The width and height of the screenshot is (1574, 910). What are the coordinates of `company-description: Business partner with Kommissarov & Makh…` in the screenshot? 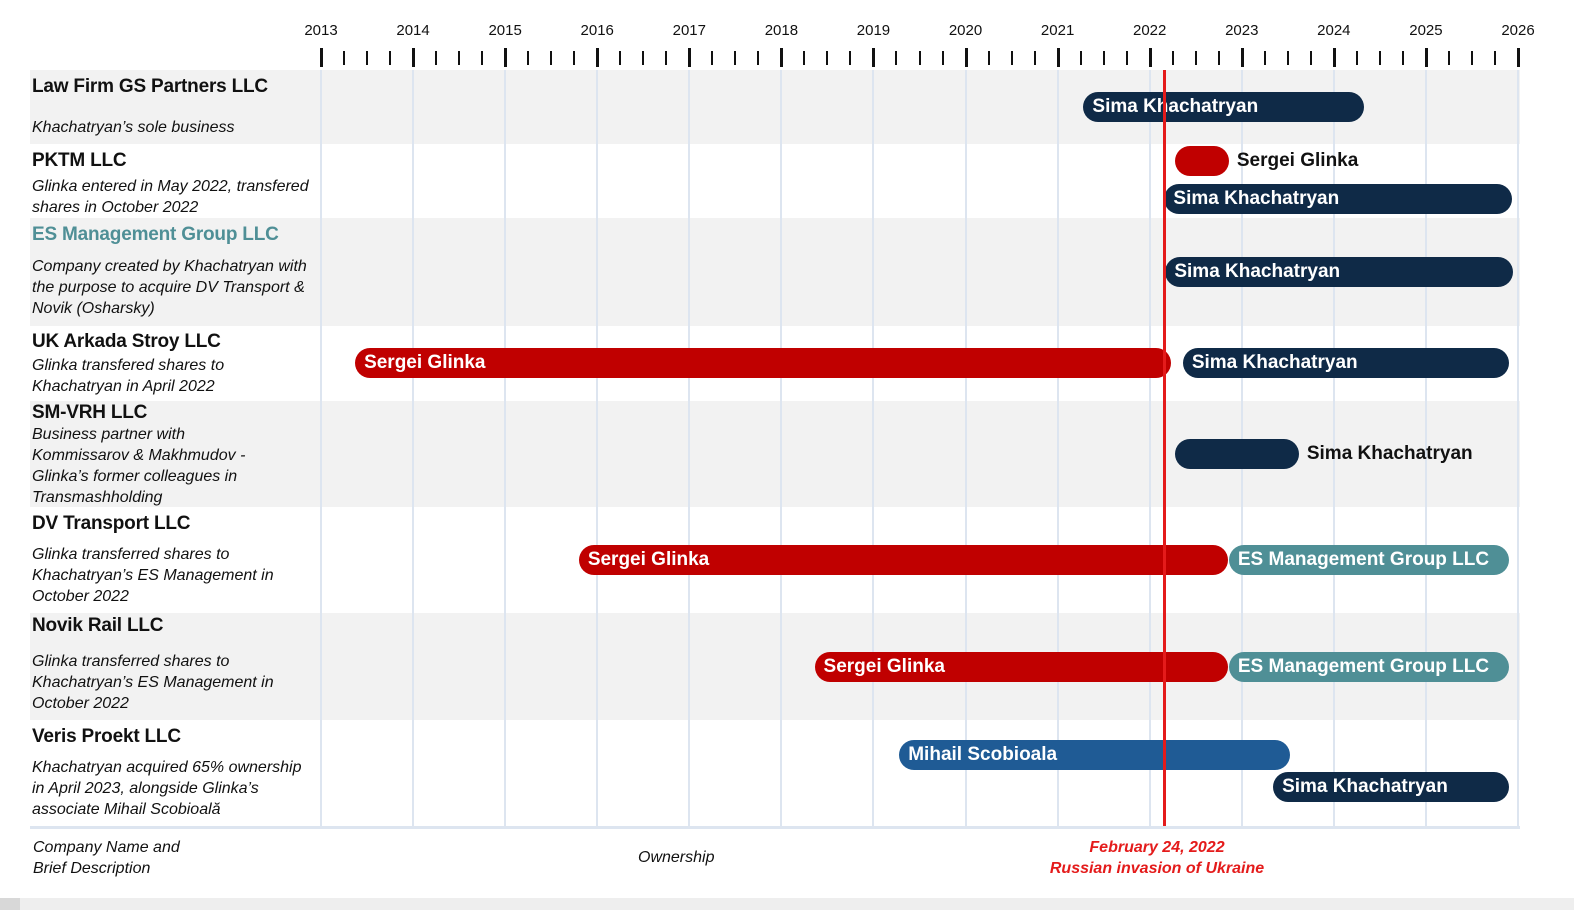 It's located at (139, 466).